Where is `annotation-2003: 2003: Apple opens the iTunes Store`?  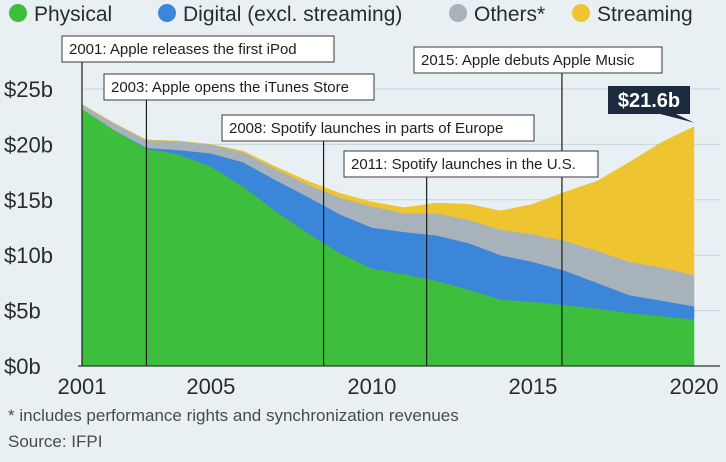 annotation-2003: 2003: Apple opens the iTunes Store is located at coordinates (239, 87).